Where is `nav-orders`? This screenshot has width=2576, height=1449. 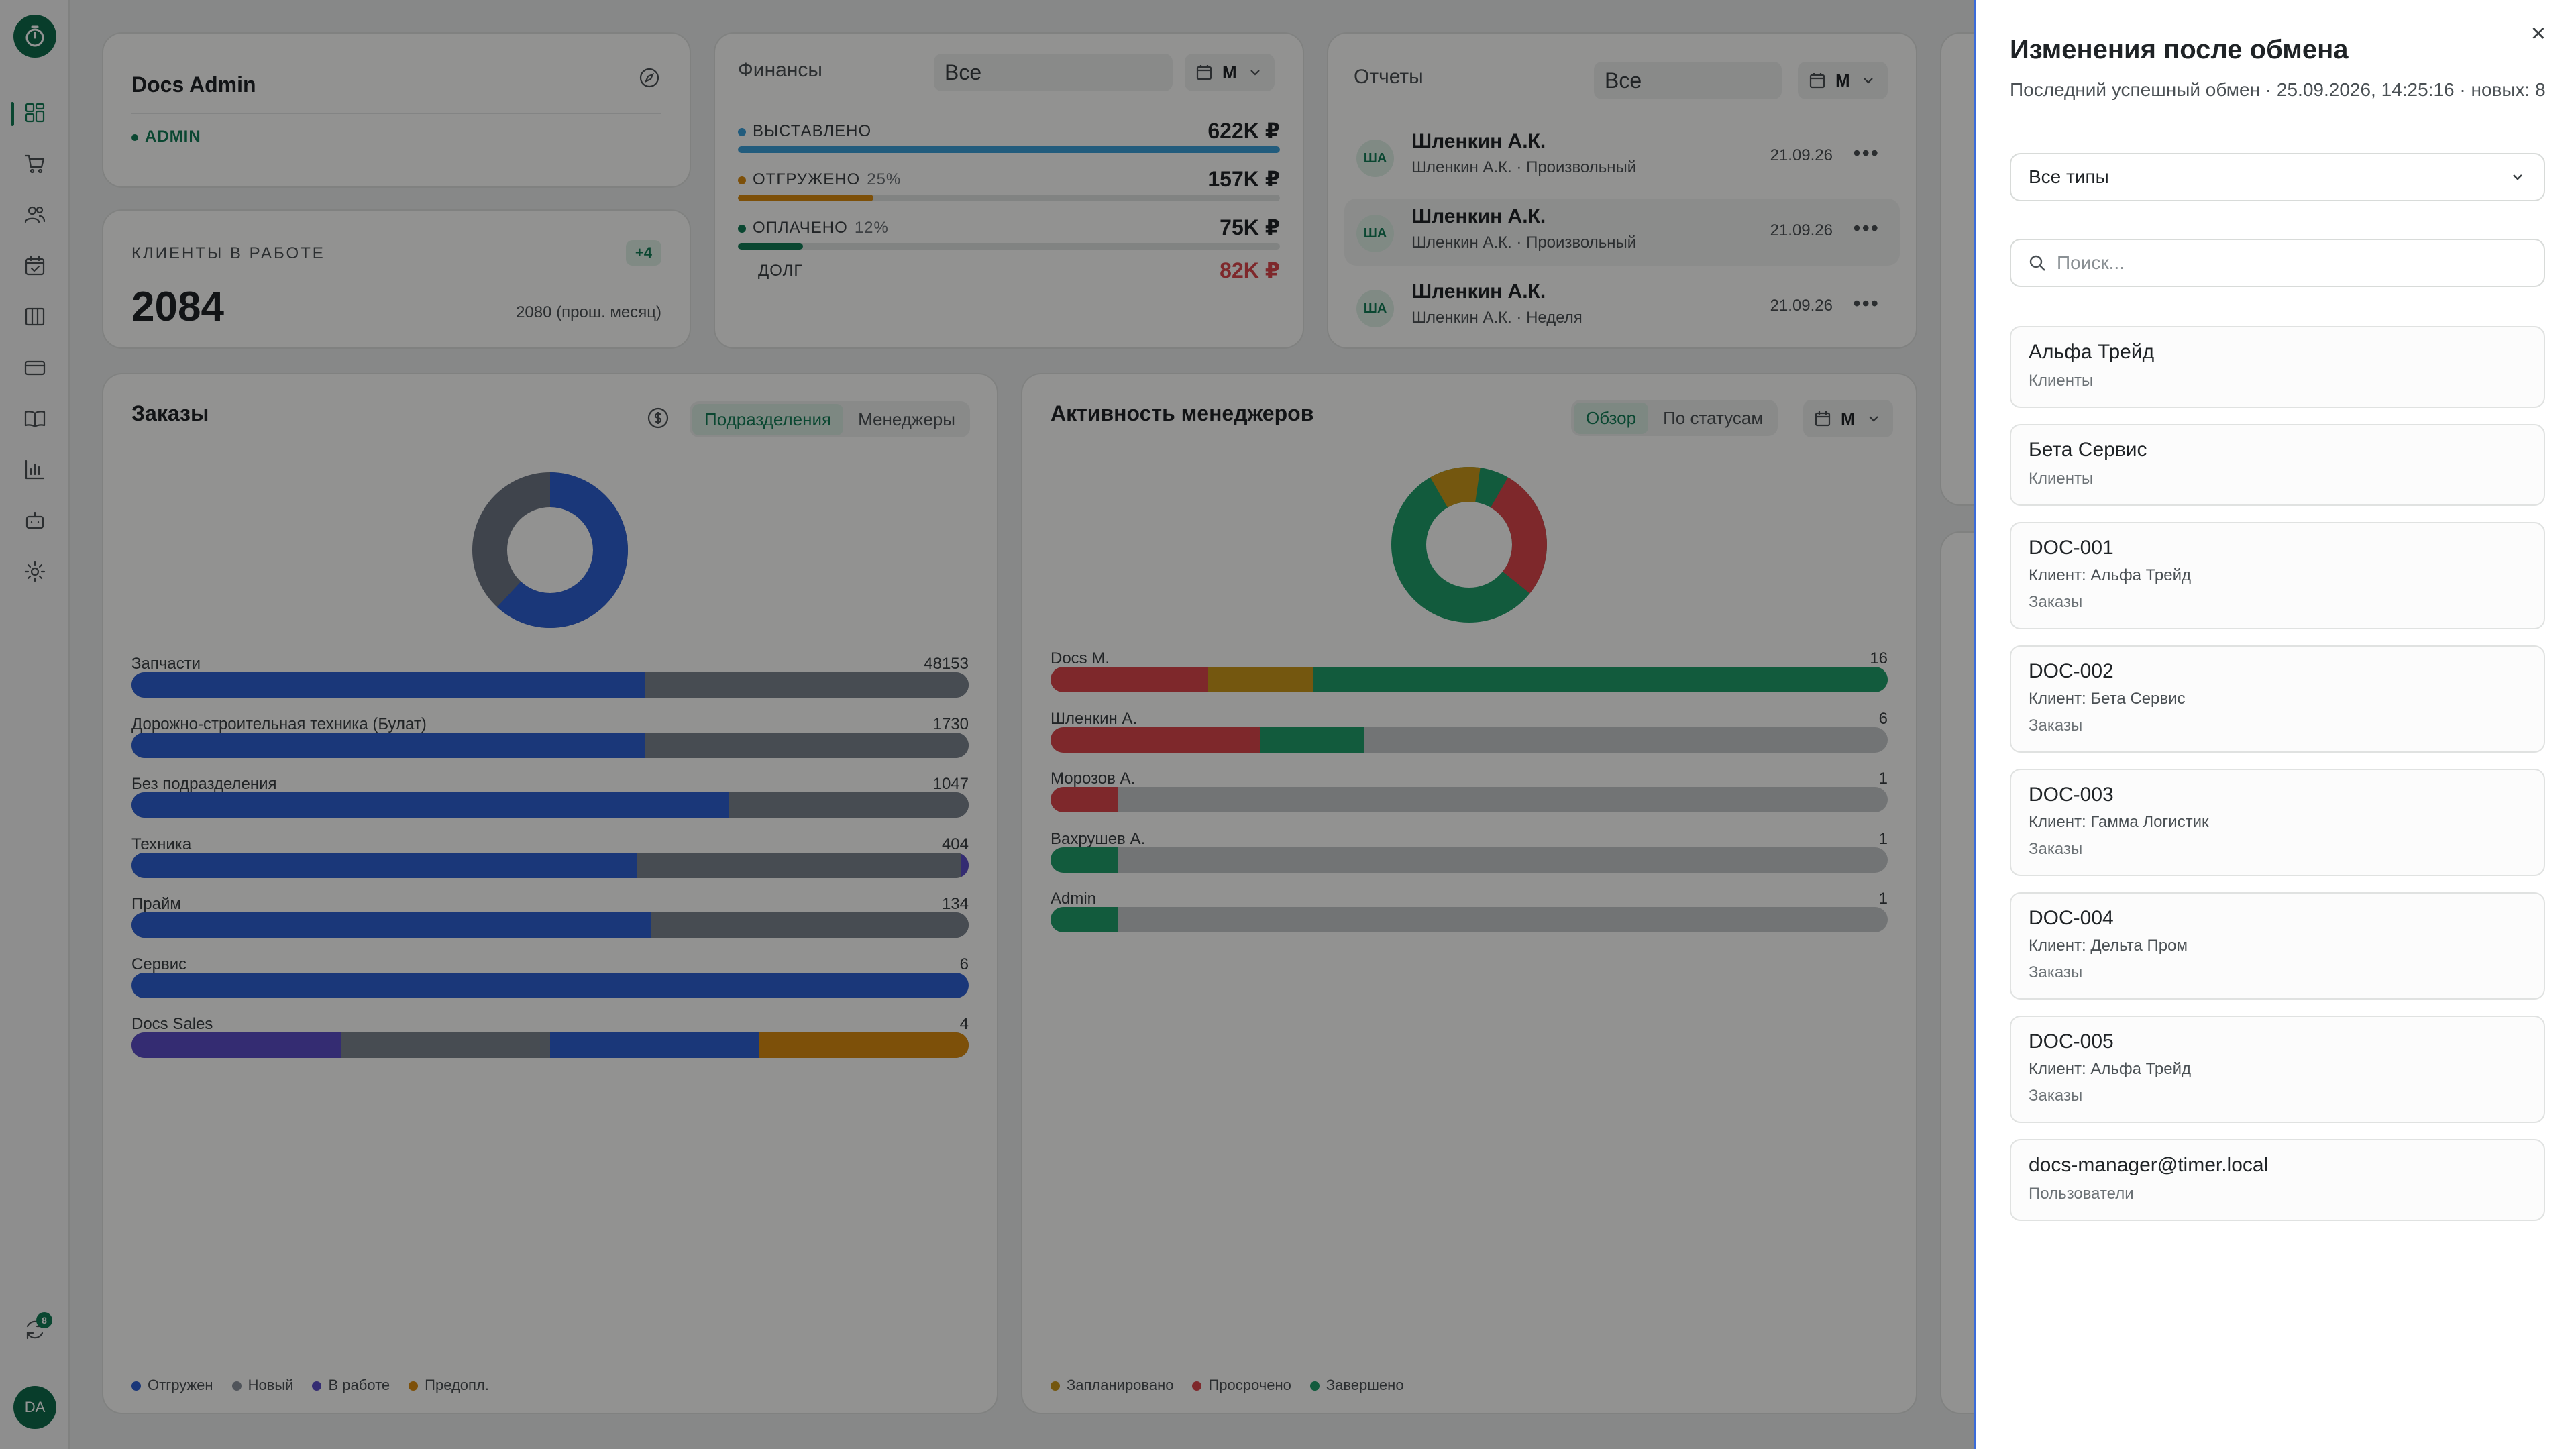 nav-orders is located at coordinates (34, 163).